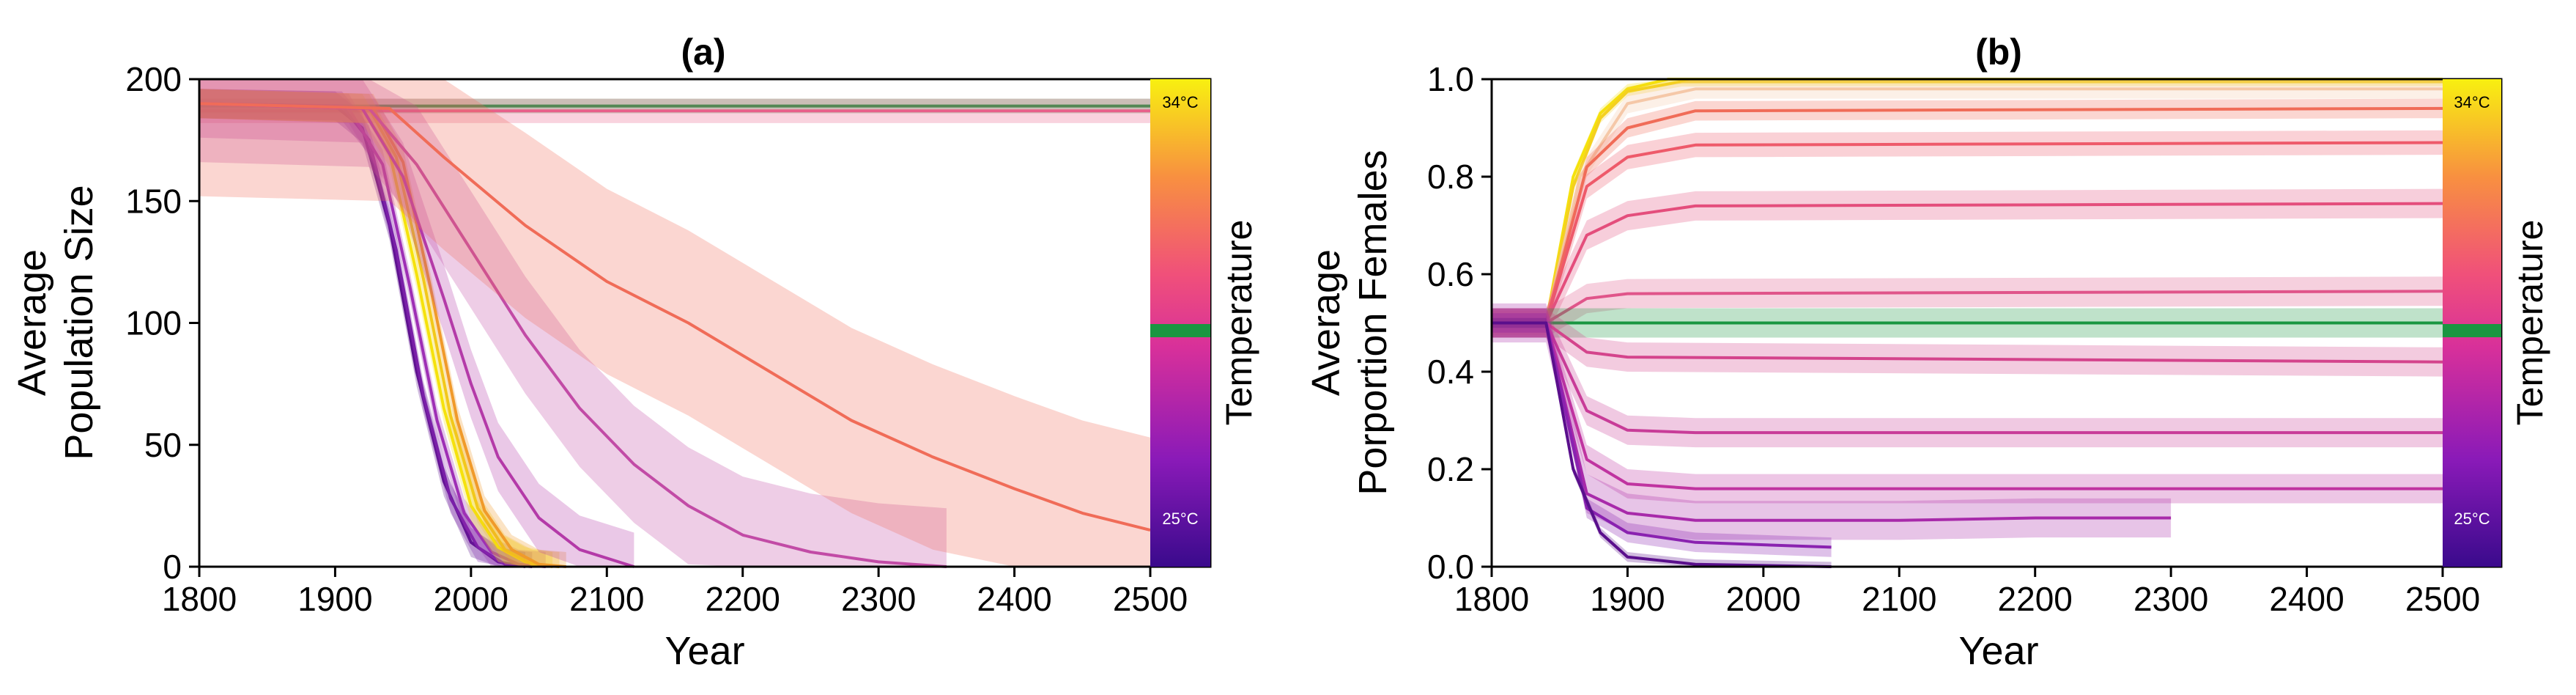 Image resolution: width=2576 pixels, height=695 pixels. I want to click on panel-b-x-label: Year, so click(1998, 651).